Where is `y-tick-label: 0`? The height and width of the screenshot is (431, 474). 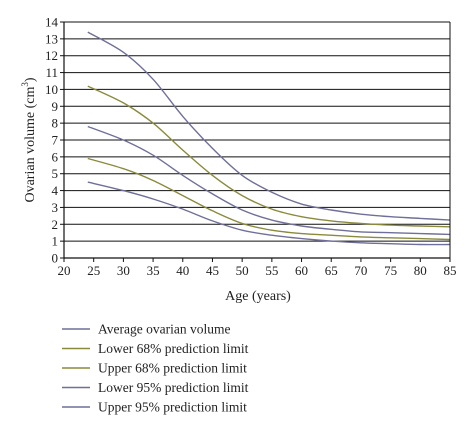 y-tick-label: 0 is located at coordinates (55, 258).